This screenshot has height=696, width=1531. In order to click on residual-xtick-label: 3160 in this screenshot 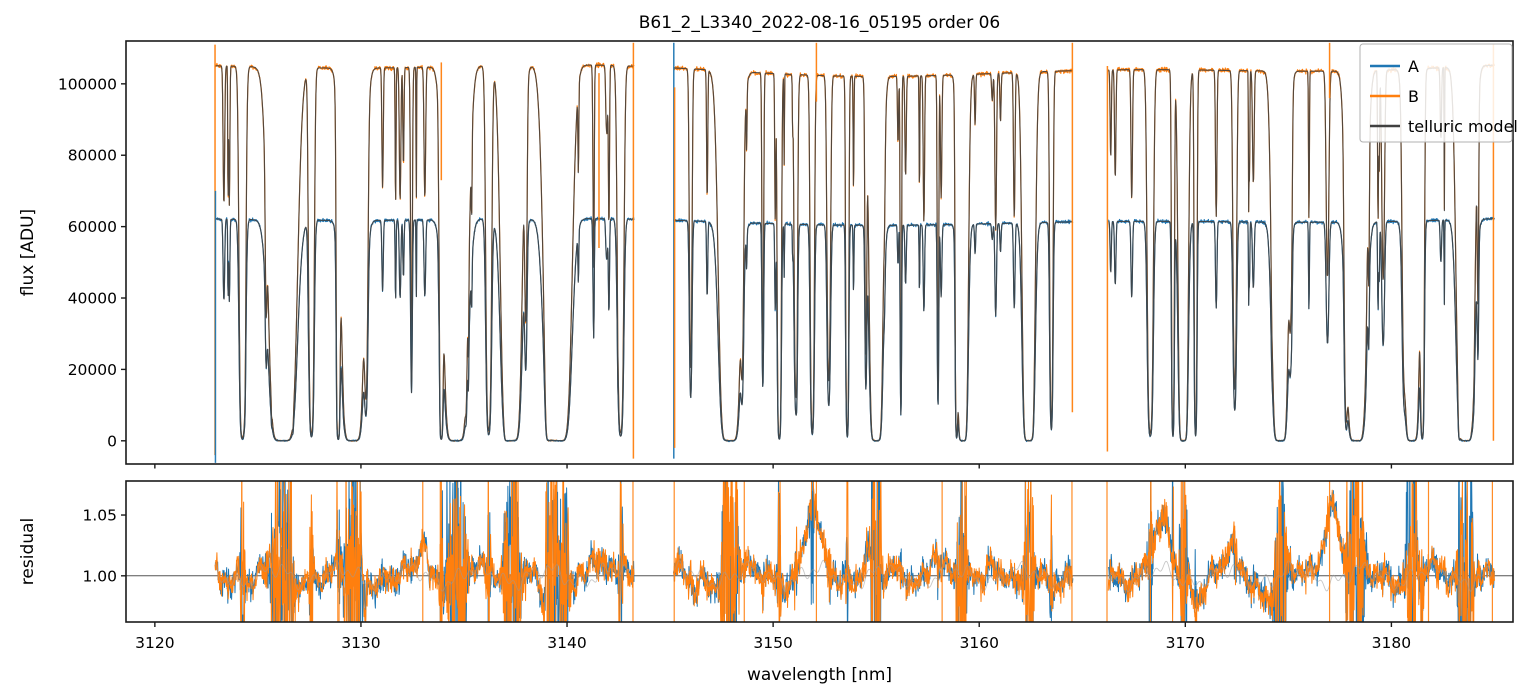, I will do `click(978, 643)`.